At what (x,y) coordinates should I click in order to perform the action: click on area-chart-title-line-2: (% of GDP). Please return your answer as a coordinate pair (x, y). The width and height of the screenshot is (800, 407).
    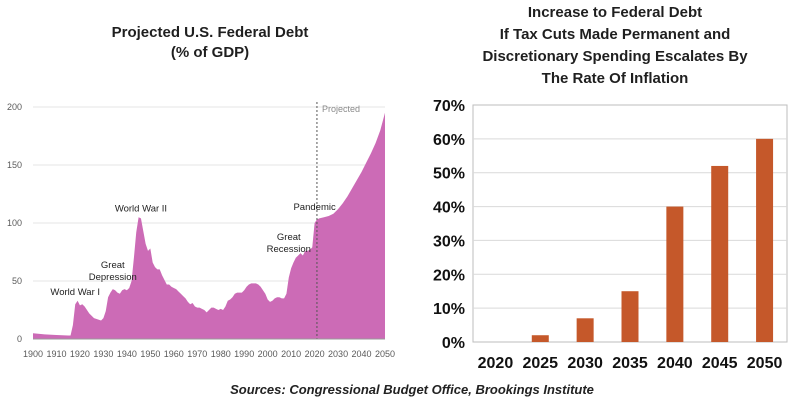
    Looking at the image, I should click on (210, 52).